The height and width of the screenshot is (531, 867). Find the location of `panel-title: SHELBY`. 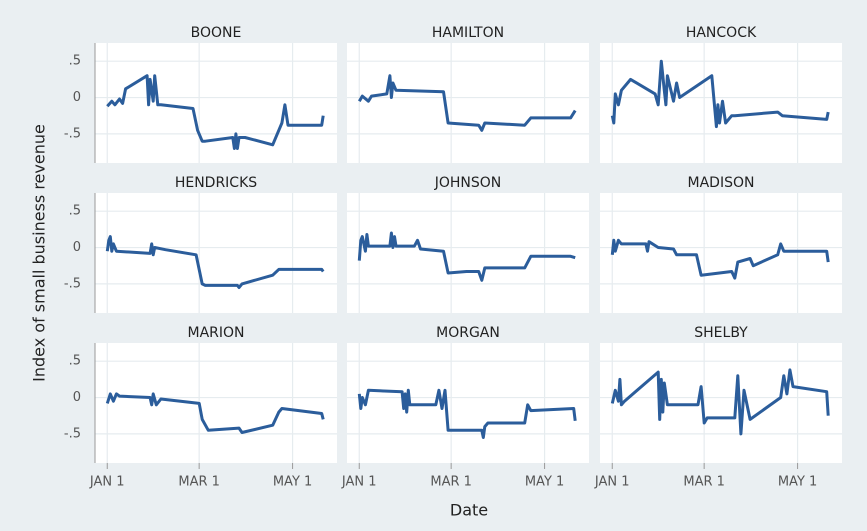

panel-title: SHELBY is located at coordinates (721, 333).